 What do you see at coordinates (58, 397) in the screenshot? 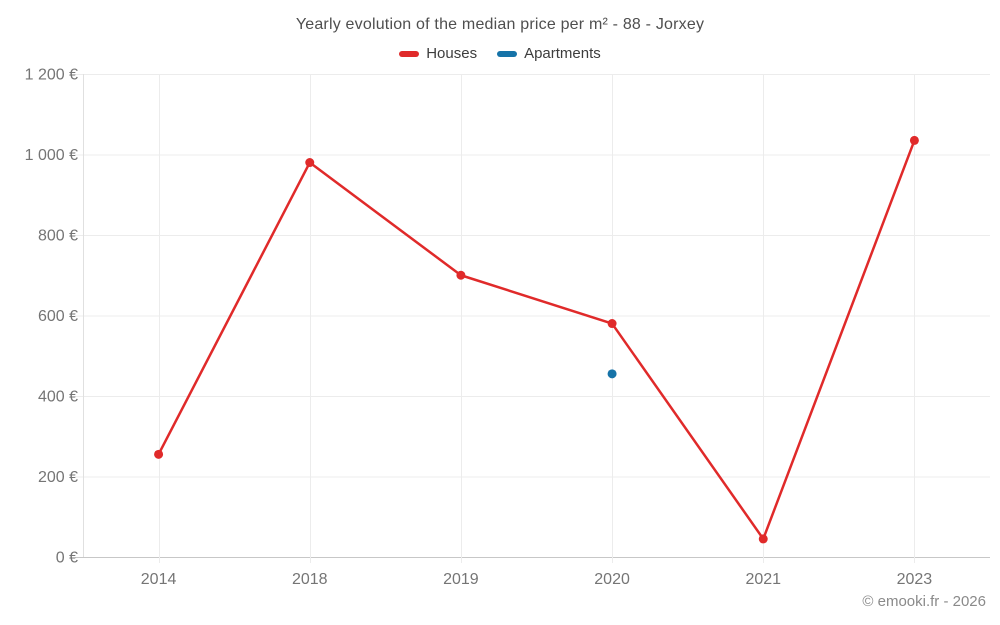
I see `y-axis-label: 400 €` at bounding box center [58, 397].